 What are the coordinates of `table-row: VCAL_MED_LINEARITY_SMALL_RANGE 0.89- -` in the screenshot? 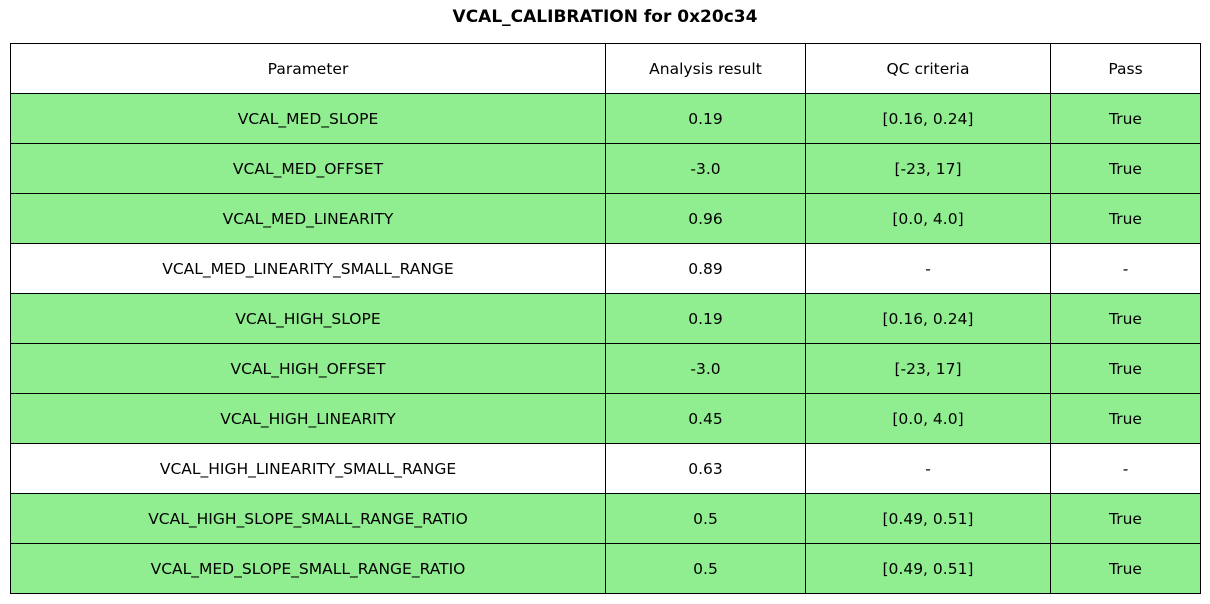 It's located at (605, 268).